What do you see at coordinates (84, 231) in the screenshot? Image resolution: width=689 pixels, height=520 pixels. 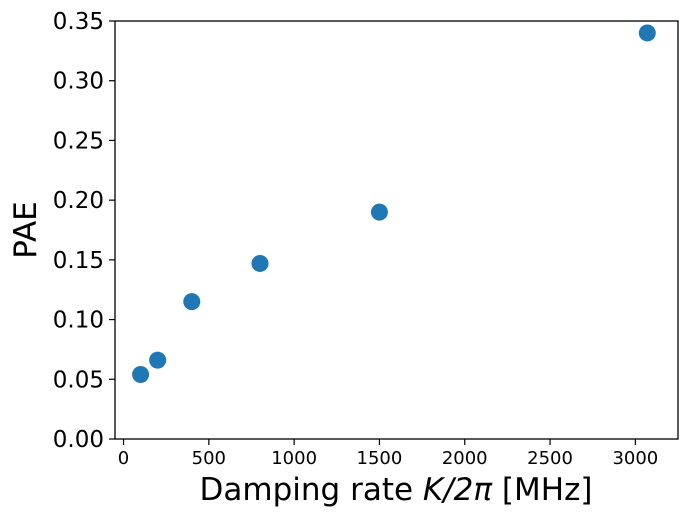 I see `y-axis: 0.00 0.05 0.10 0.15 0.20 0.25 0.30 0.35` at bounding box center [84, 231].